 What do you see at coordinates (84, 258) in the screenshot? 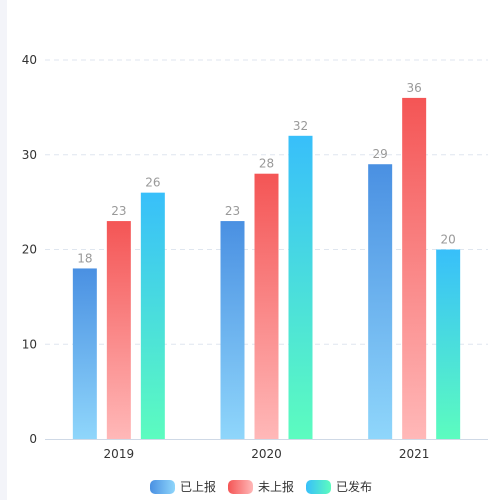
I see `data-label: 18` at bounding box center [84, 258].